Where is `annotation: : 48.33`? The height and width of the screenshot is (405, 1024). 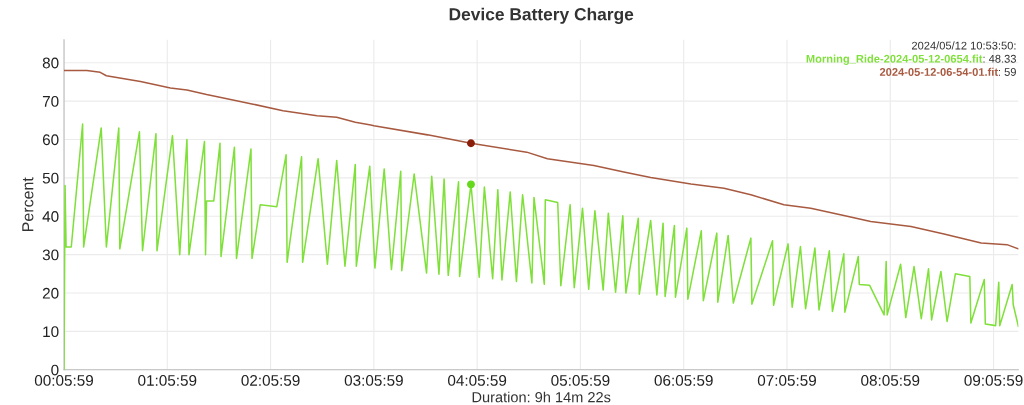
annotation: : 48.33 is located at coordinates (999, 58).